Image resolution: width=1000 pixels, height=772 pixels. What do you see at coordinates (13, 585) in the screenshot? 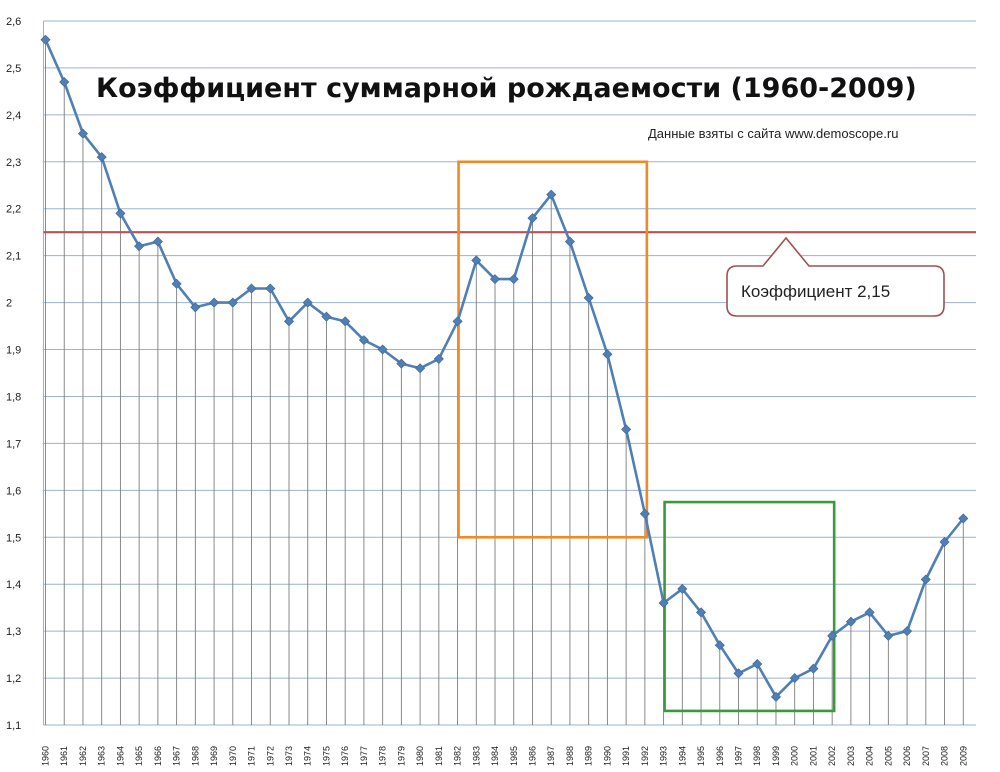
I see `y-tick-label: 1,4` at bounding box center [13, 585].